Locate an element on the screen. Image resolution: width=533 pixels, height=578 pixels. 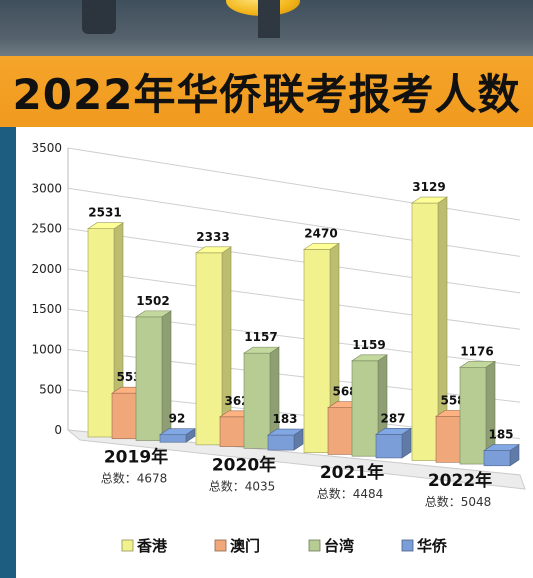
chart-title: 2022年华侨联考报考人数 is located at coordinates (266, 94).